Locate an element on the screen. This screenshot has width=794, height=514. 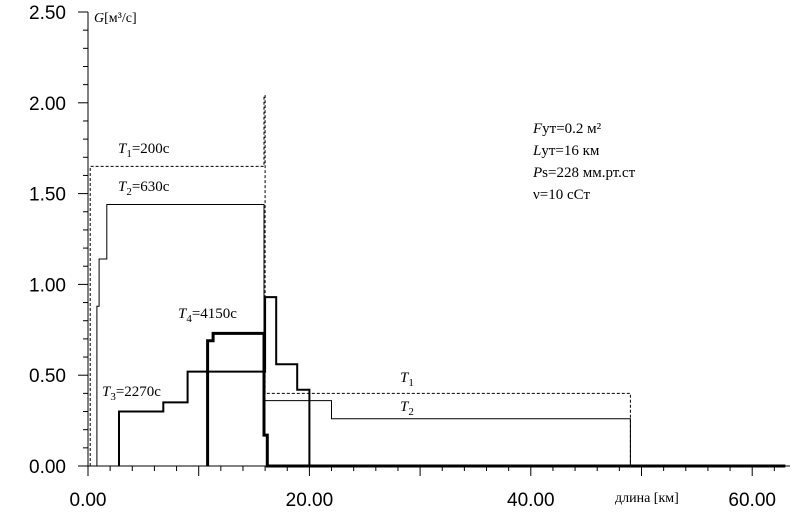
y-axis-label: G[м³/с] is located at coordinates (115, 18).